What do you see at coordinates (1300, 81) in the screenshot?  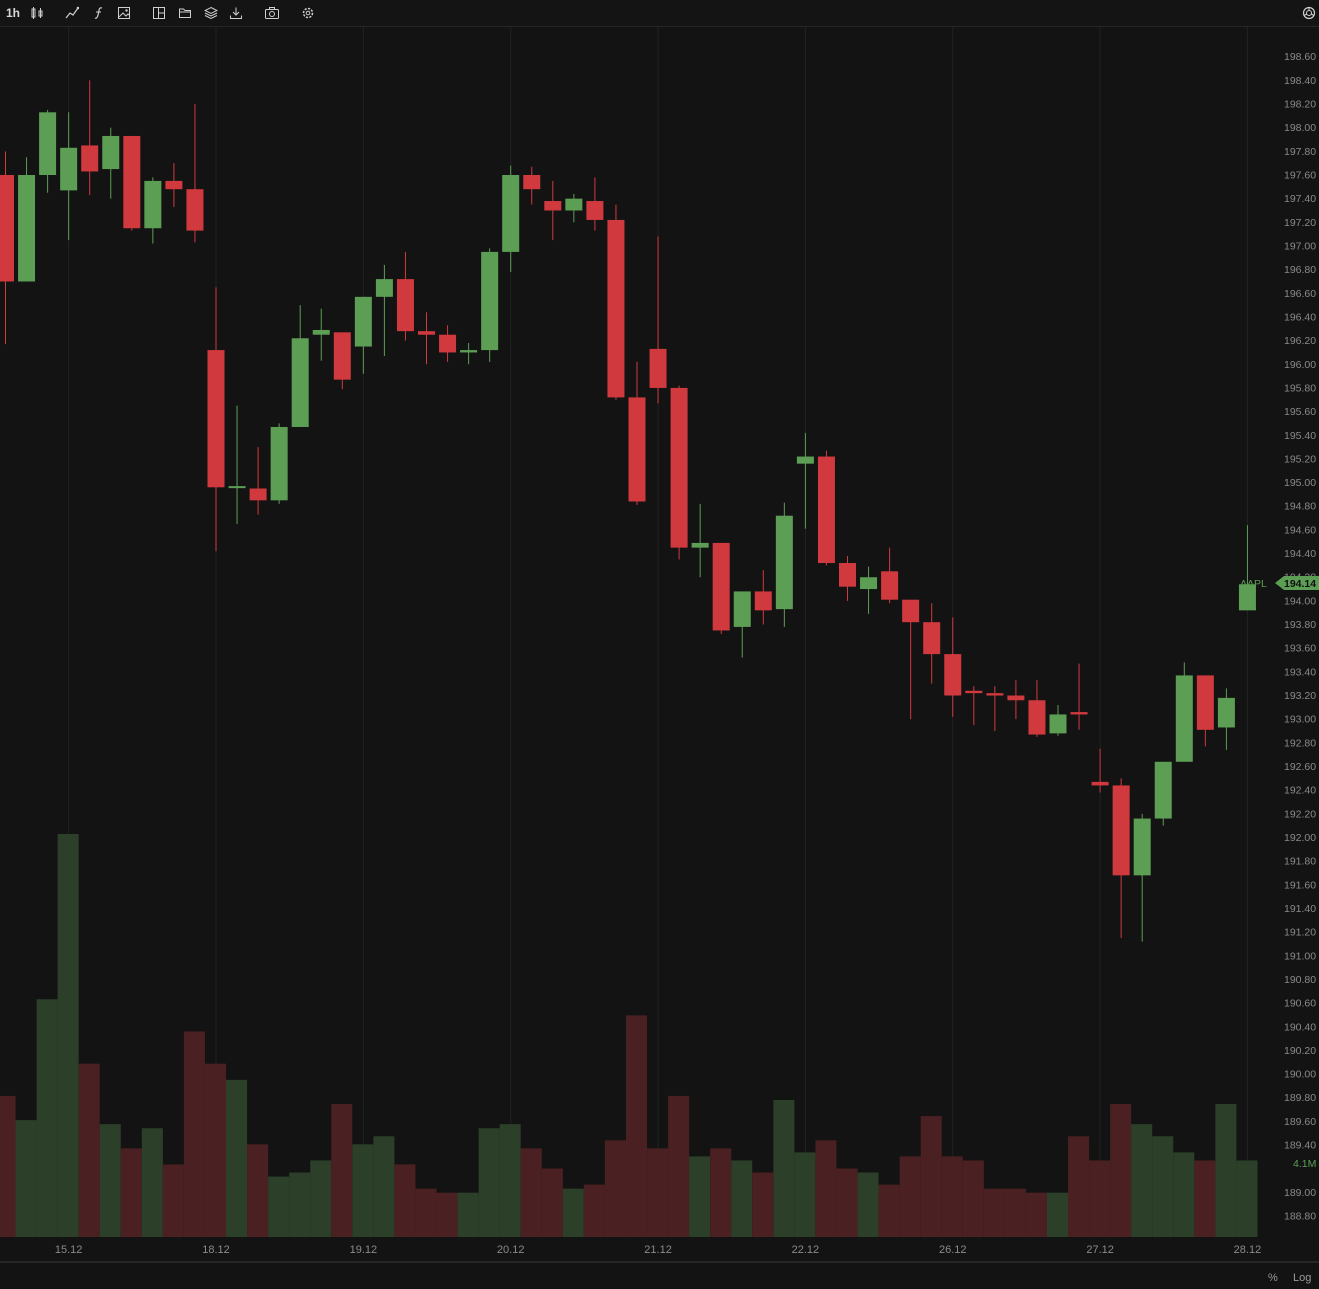 I see `y-tick-label: 198.40` at bounding box center [1300, 81].